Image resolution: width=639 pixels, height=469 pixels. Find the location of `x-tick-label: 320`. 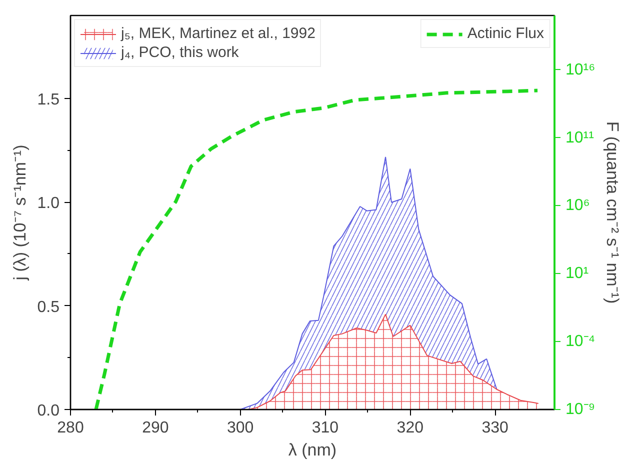

x-tick-label: 320 is located at coordinates (410, 428).